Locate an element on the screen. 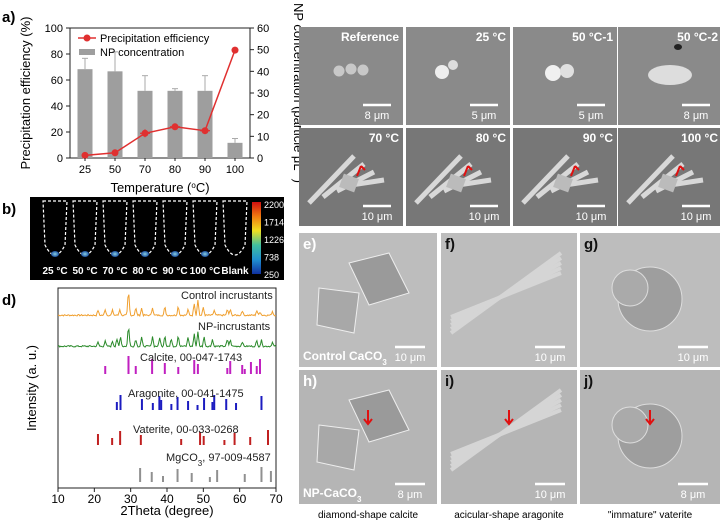 Image resolution: width=720 pixels, height=528 pixels. x-tick-label: 25 is located at coordinates (85, 170).